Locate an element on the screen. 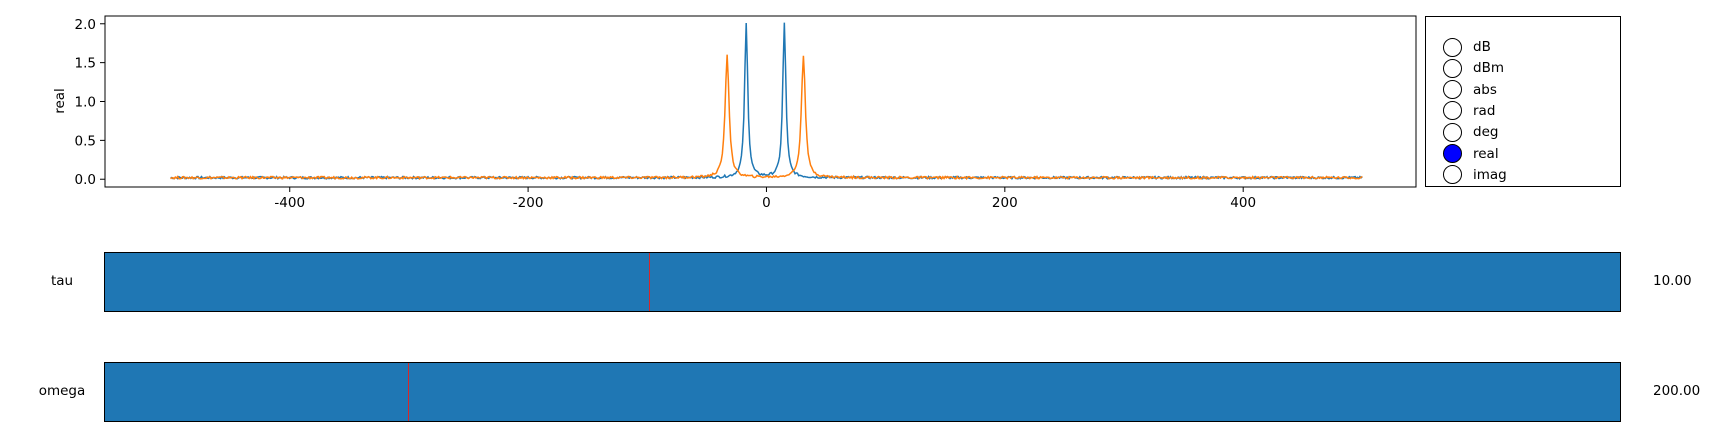 This screenshot has height=439, width=1722. radio-panel: dB dBm abs rad deg real imag is located at coordinates (1523, 101).